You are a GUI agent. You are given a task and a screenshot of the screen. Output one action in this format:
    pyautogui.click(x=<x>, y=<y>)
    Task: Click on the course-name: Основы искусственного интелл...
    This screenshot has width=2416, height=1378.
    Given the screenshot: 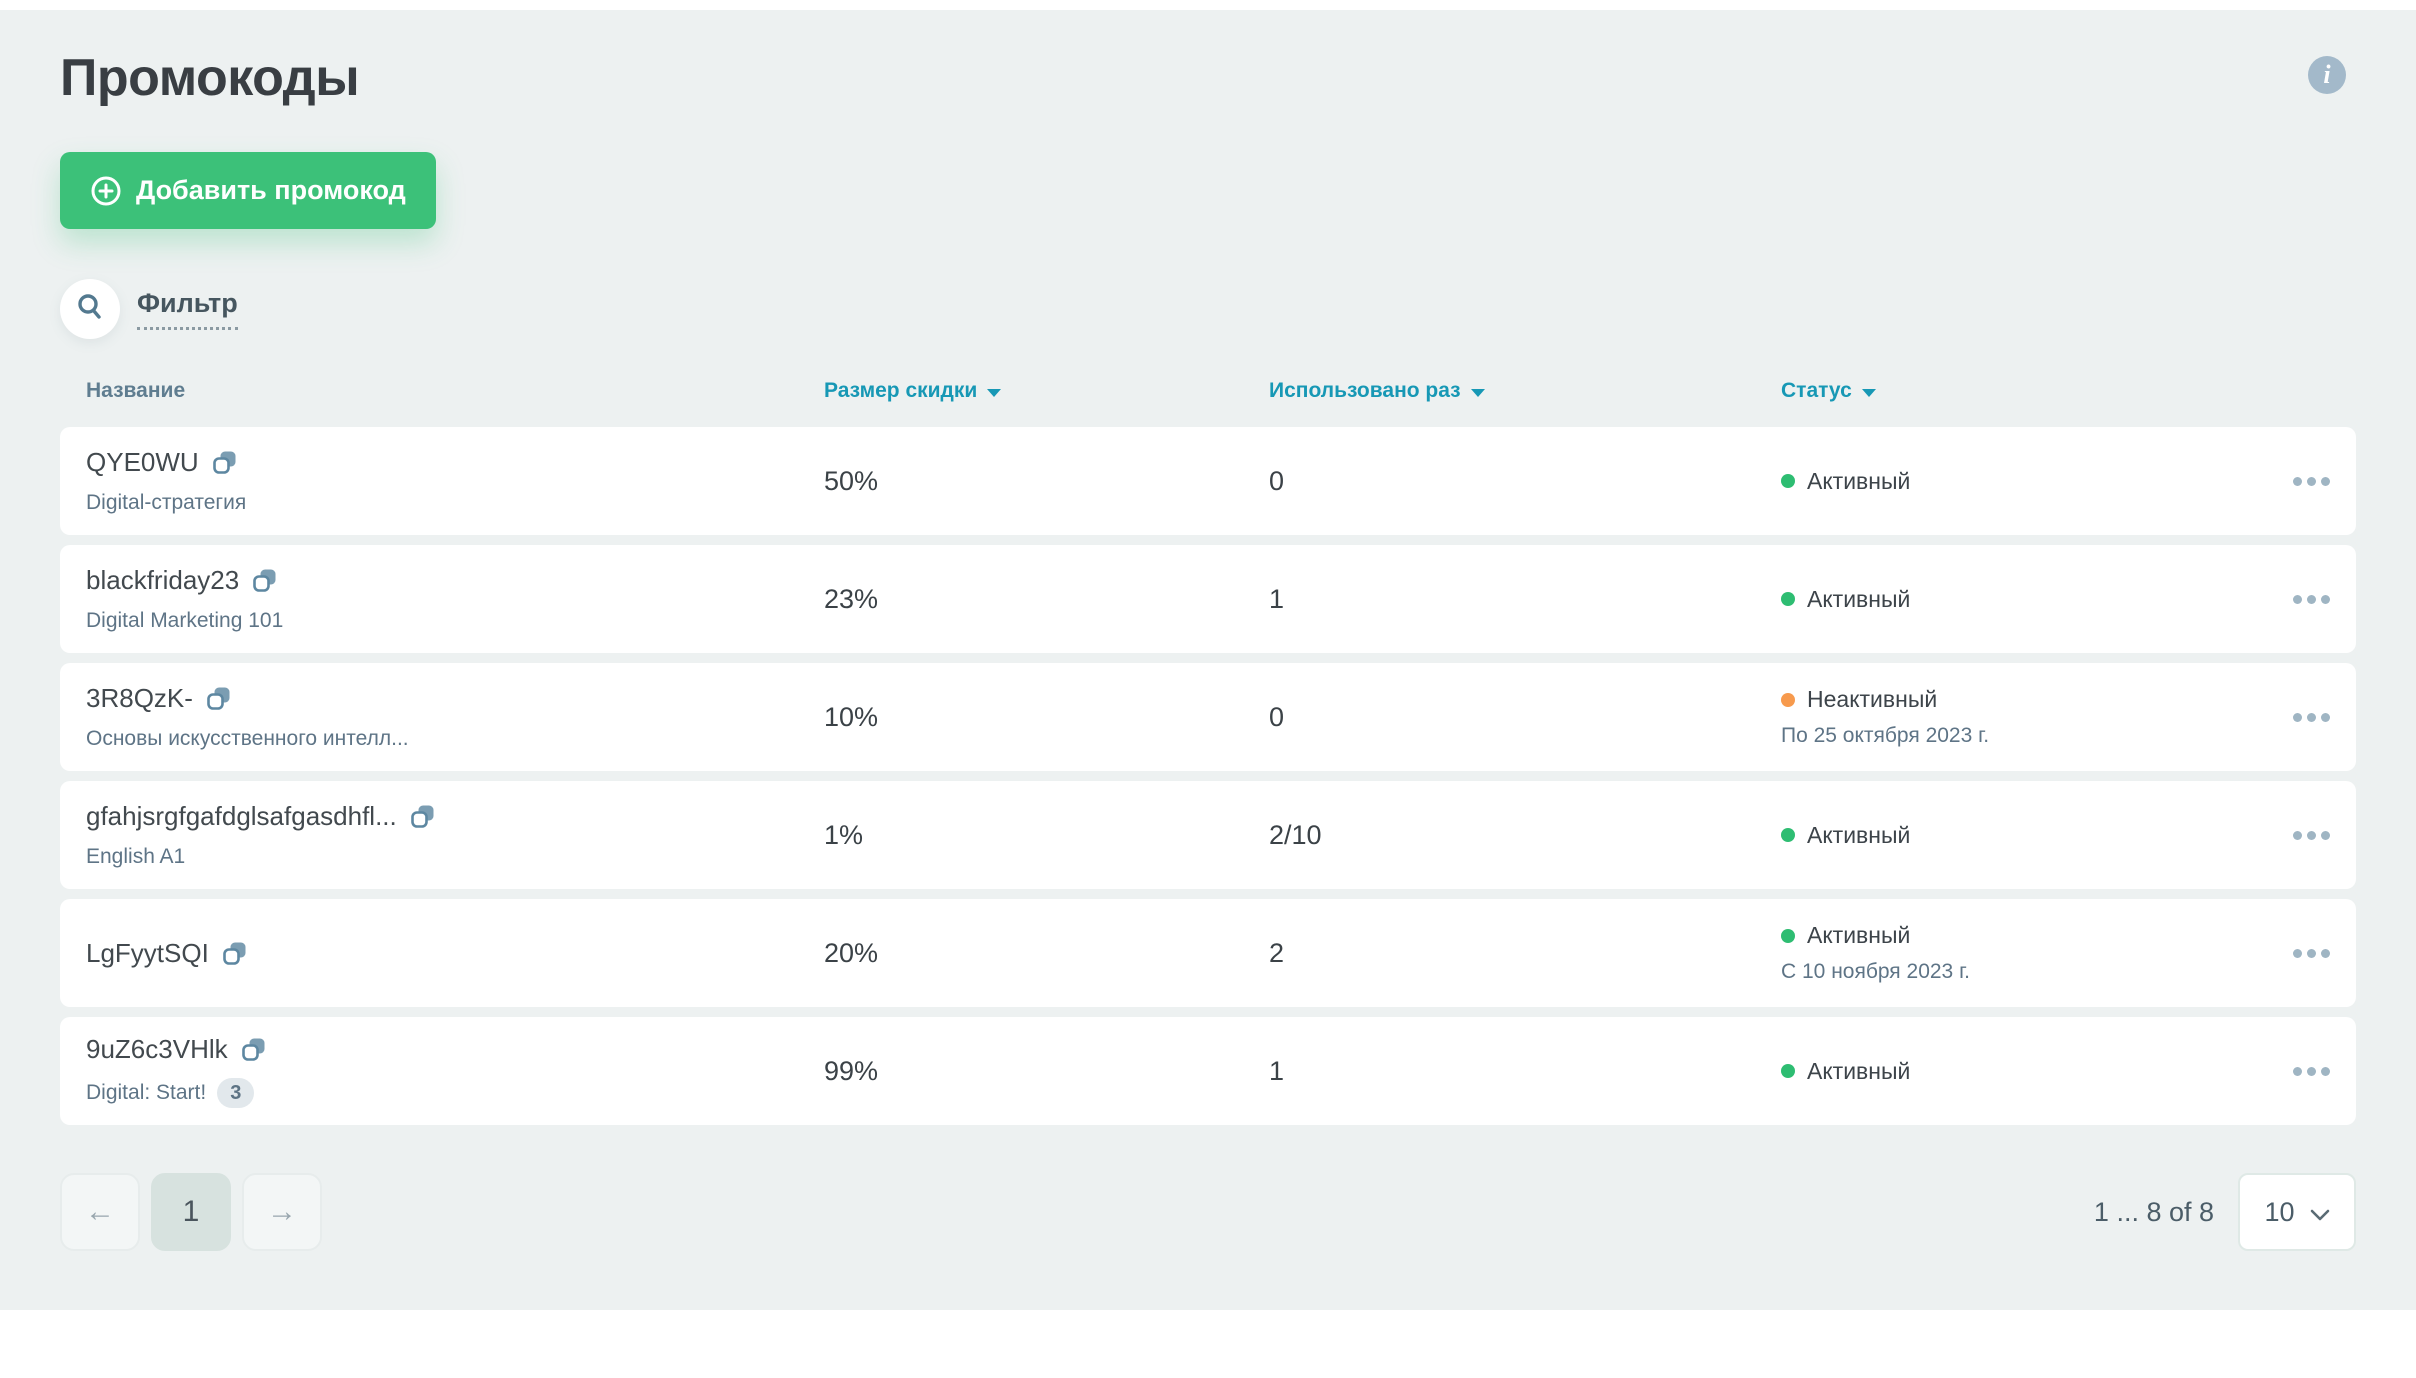 What is the action you would take?
    pyautogui.click(x=247, y=738)
    